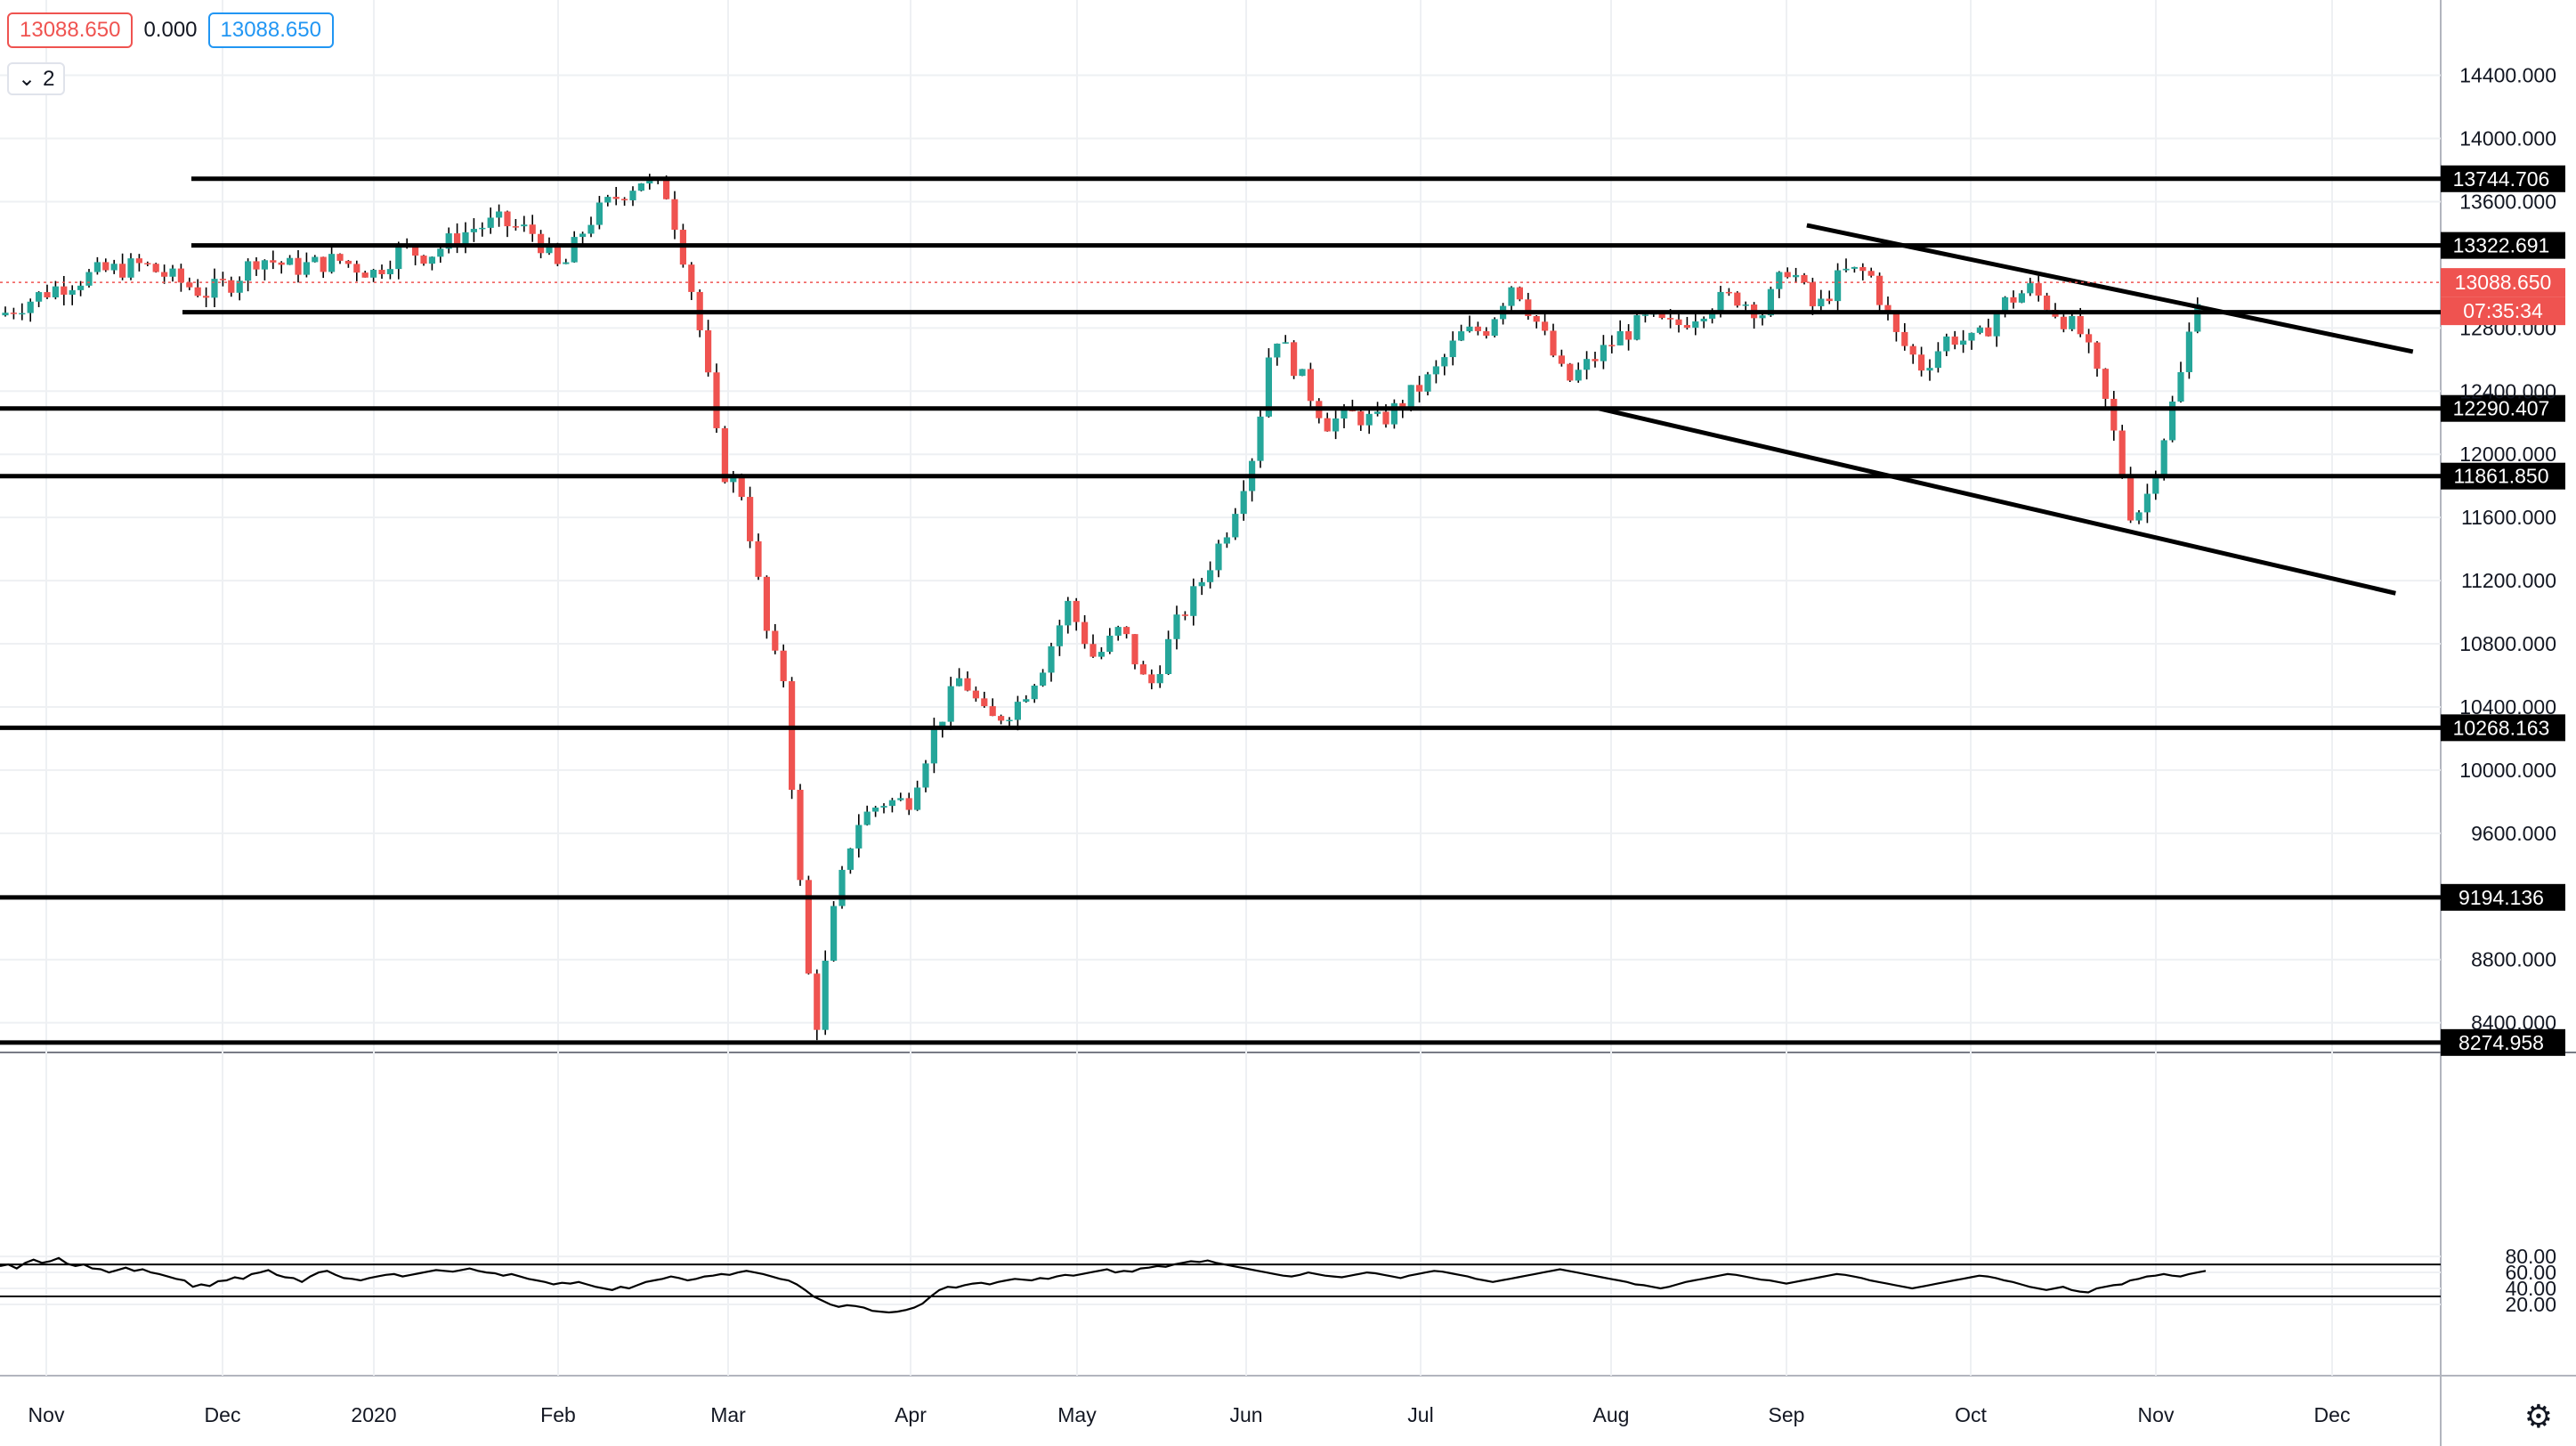 The image size is (2576, 1446). I want to click on trendlines, so click(2006, 409).